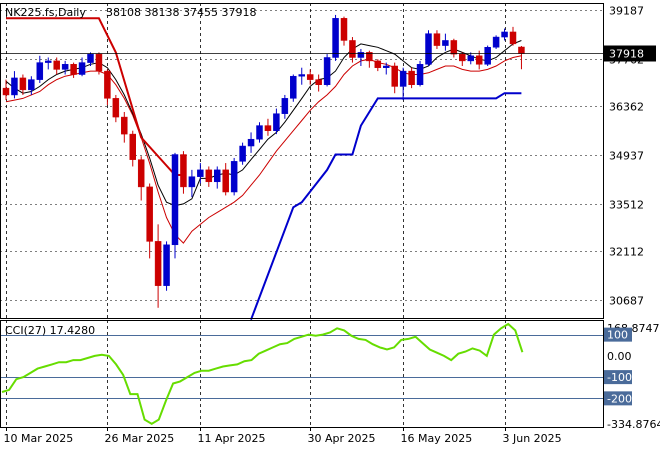 Image resolution: width=660 pixels, height=450 pixels. Describe the element at coordinates (626, 301) in the screenshot. I see `price-y-tick-label: 30687` at that location.